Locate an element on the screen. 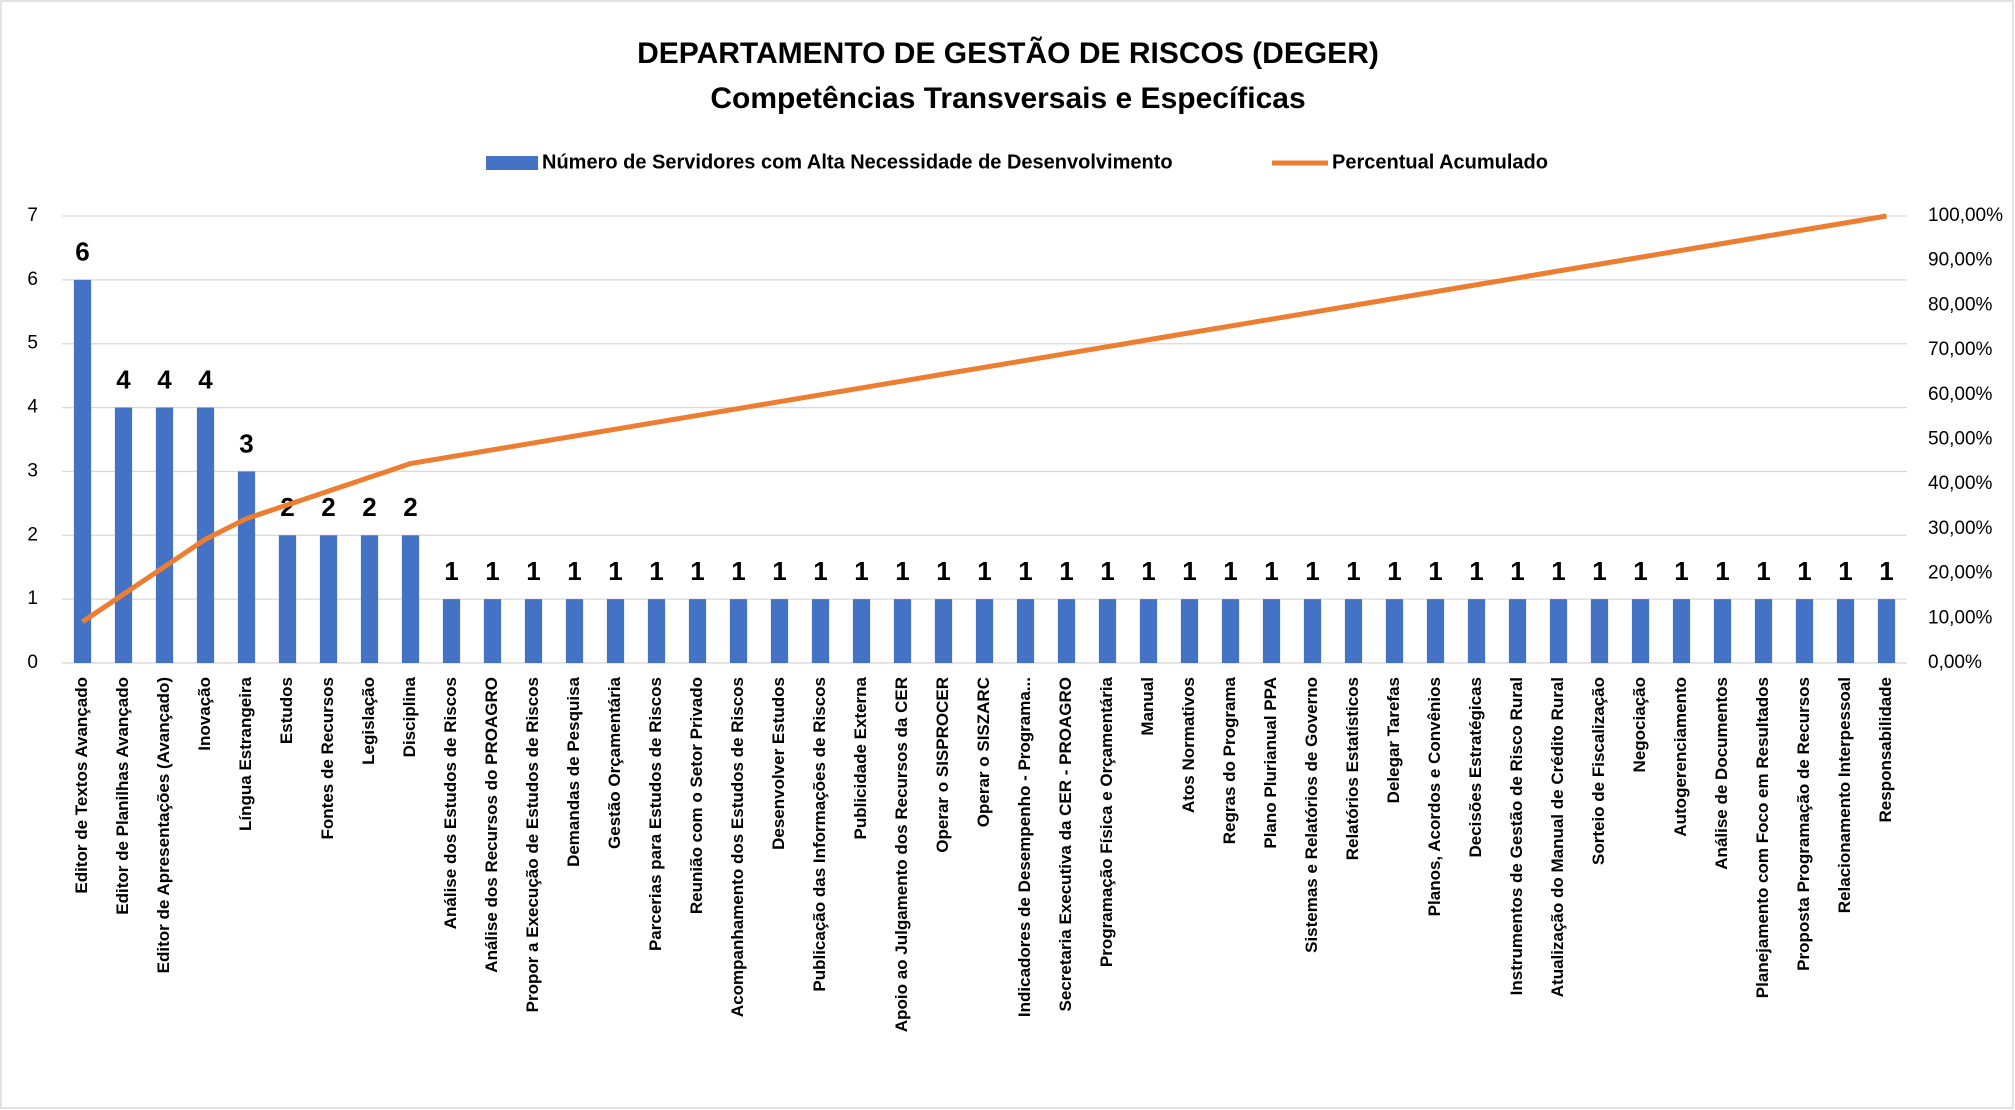 The height and width of the screenshot is (1110, 2015). x-tick-label: Manual is located at coordinates (1147, 706).